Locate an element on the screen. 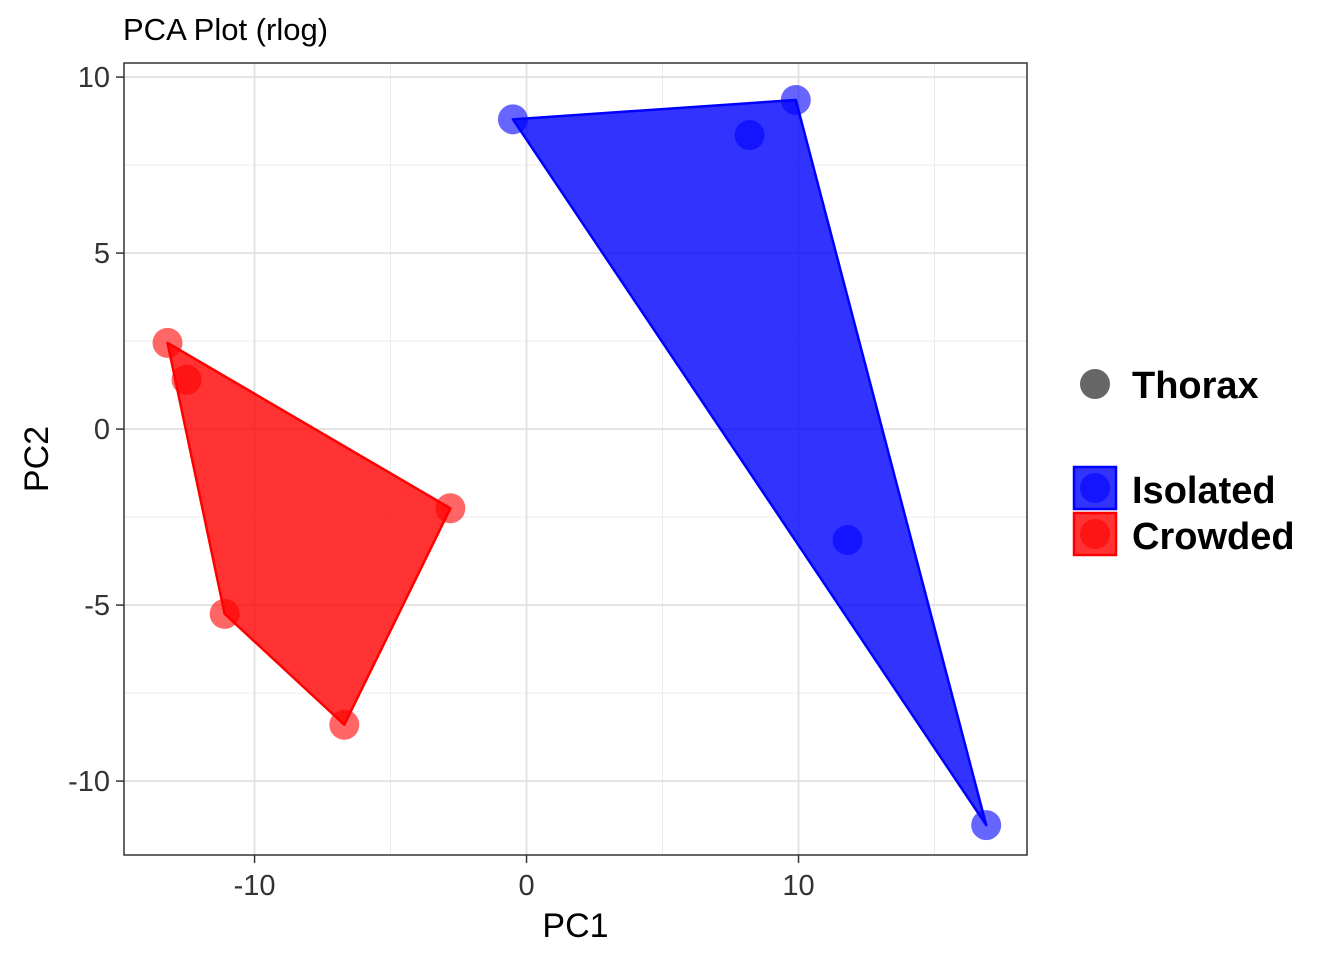 This screenshot has width=1344, height=960. y-tick-label: -5 is located at coordinates (97, 606).